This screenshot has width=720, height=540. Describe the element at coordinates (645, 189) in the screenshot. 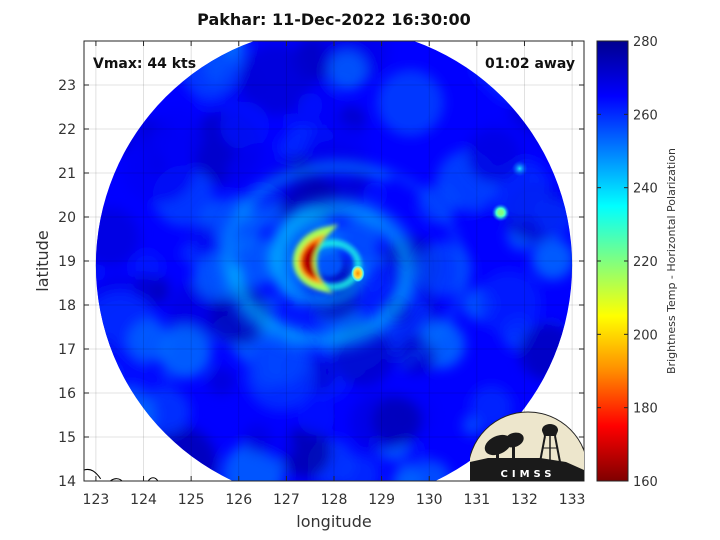

I see `colorbar-tick-label: 240` at that location.